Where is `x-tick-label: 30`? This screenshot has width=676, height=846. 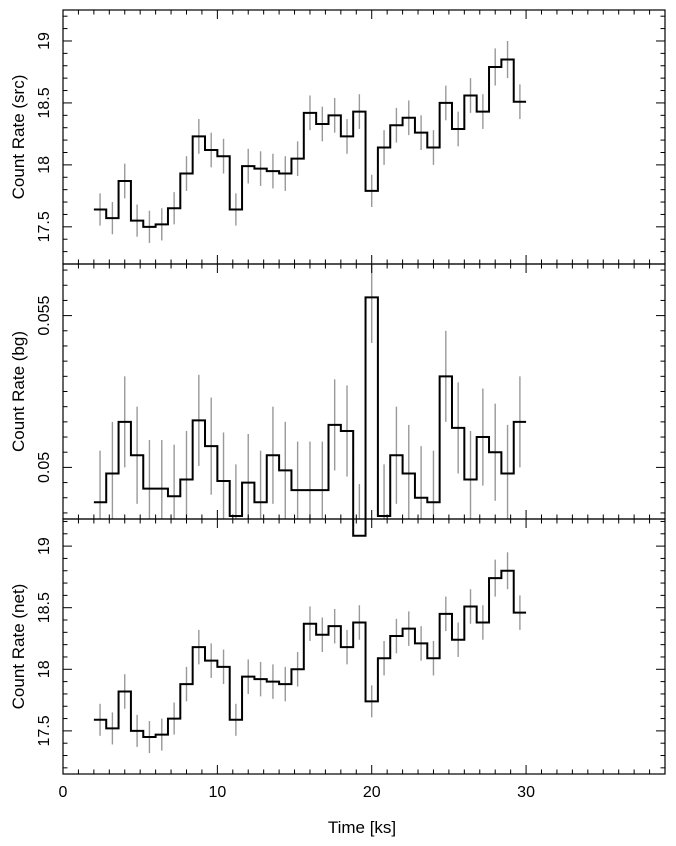
x-tick-label: 30 is located at coordinates (526, 792).